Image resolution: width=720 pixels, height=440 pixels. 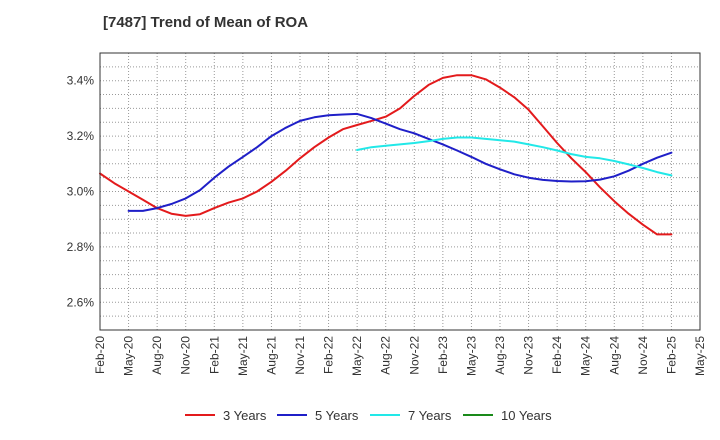 I want to click on x-tick-label: Nov-22, so click(x=414, y=355).